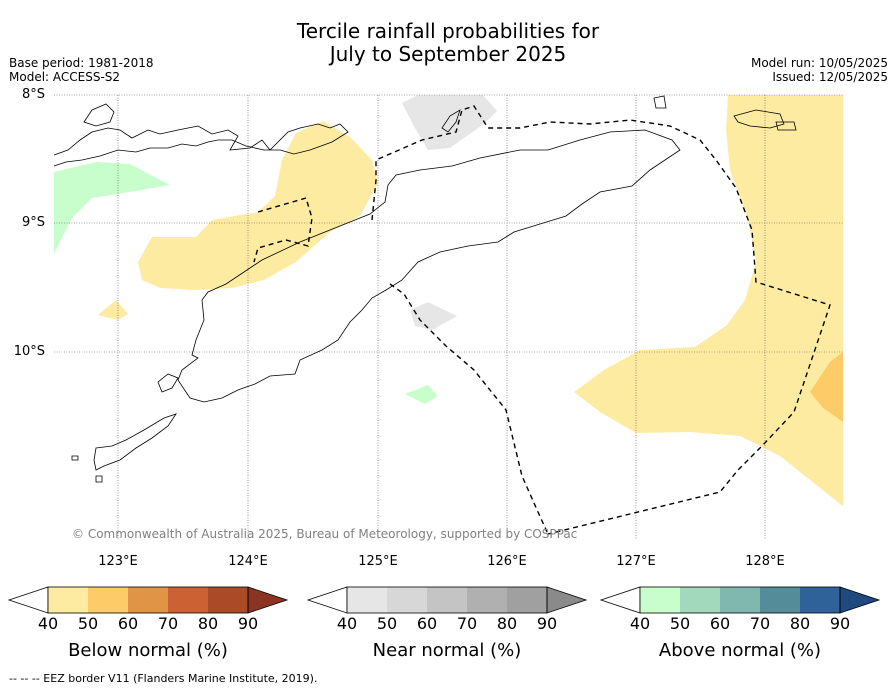 The image size is (896, 690). Describe the element at coordinates (448, 31) in the screenshot. I see `title-line-1: Tercile rainfall probabilities for` at that location.